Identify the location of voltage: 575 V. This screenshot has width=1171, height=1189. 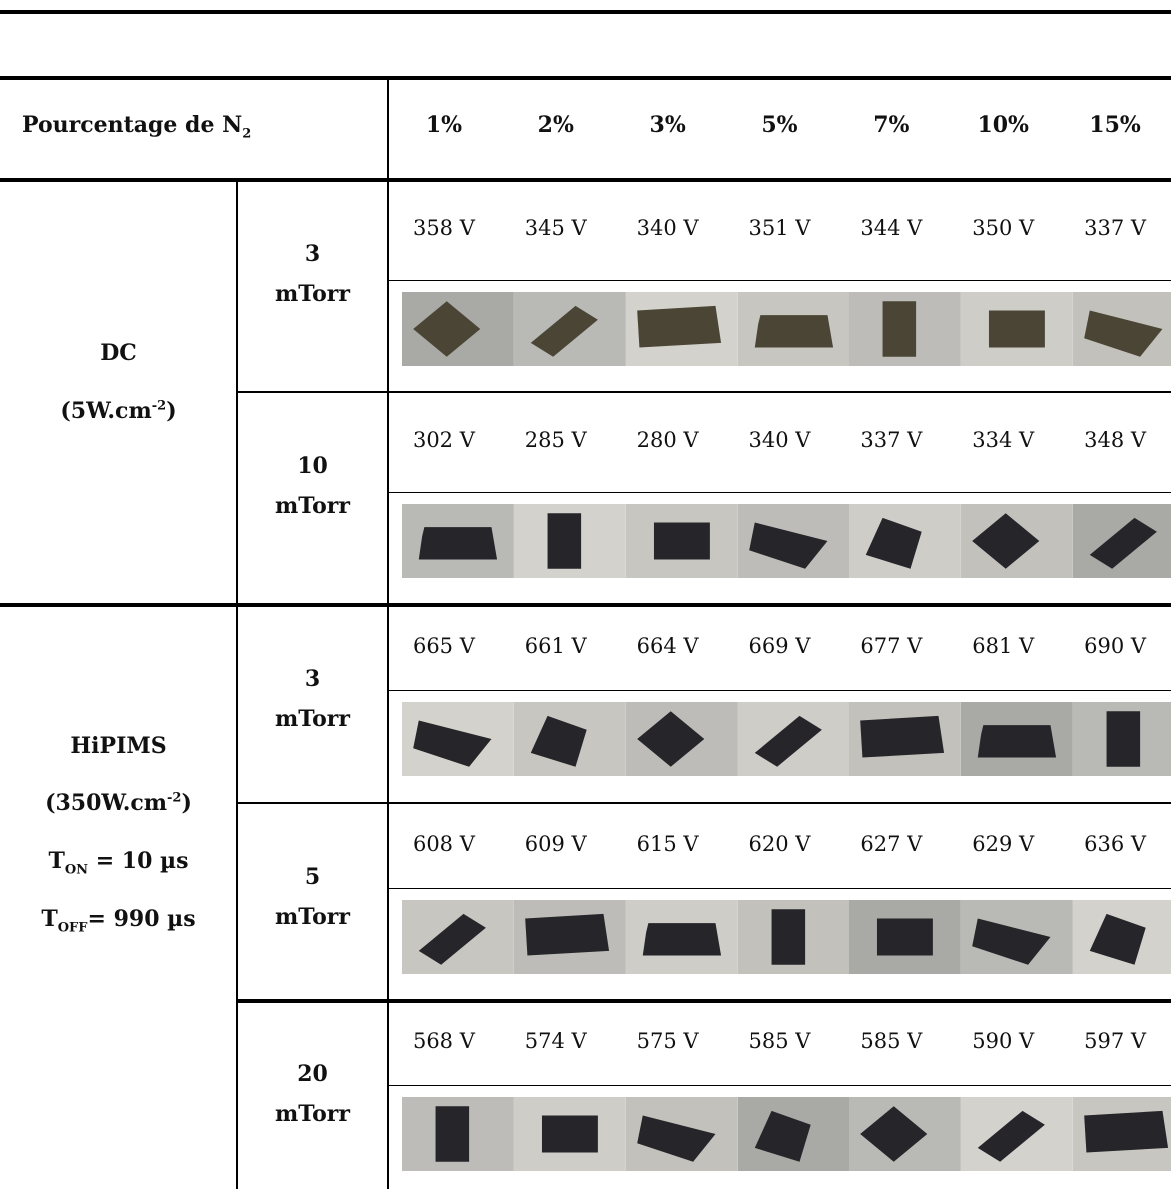
(667, 1040).